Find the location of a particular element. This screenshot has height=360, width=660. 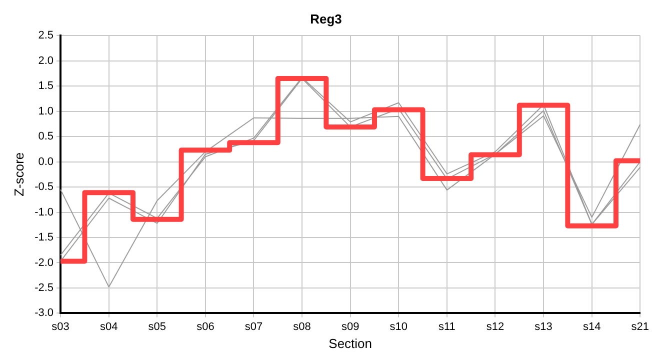

x-tick-label: s12 is located at coordinates (495, 326).